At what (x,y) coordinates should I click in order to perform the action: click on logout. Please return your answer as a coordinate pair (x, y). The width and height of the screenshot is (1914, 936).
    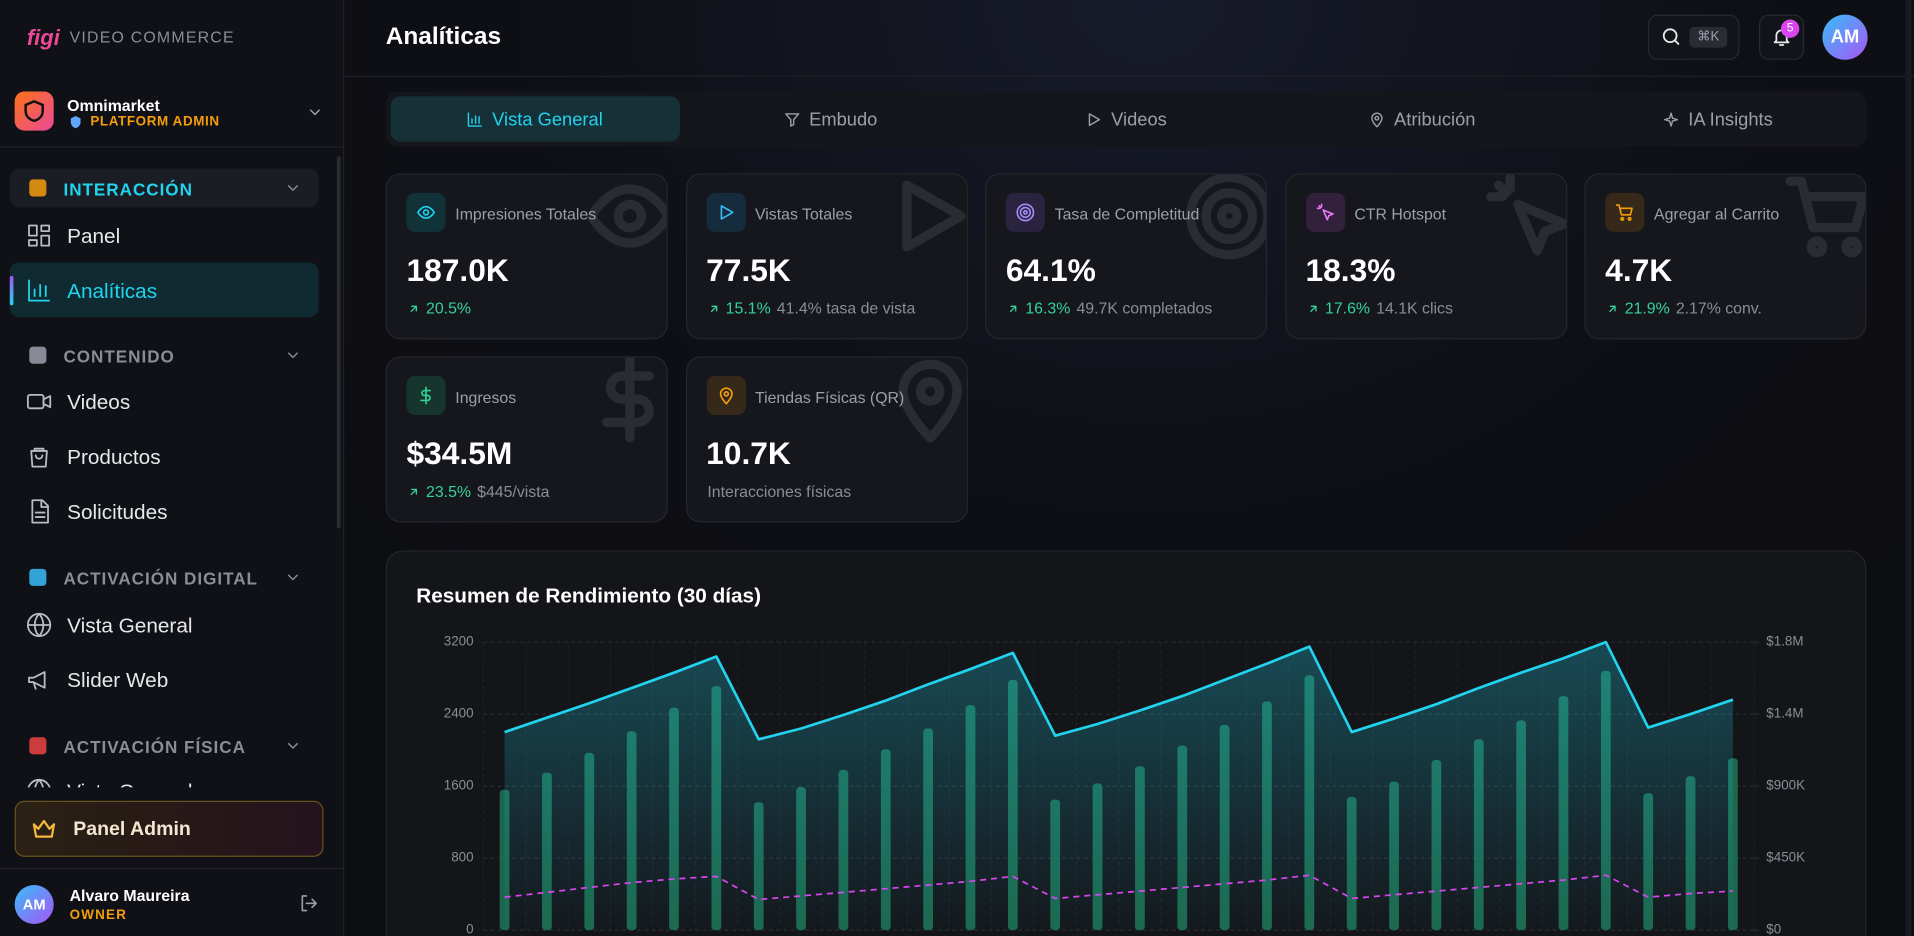
    Looking at the image, I should click on (309, 904).